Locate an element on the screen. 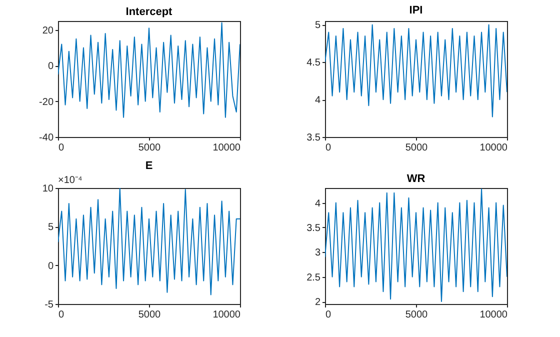 This screenshot has height=337, width=560. y-tick-label: -5 is located at coordinates (49, 305).